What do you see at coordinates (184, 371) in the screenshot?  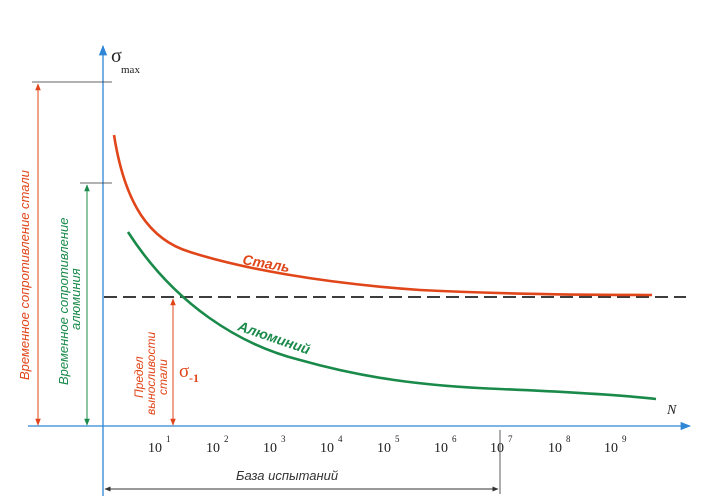 I see `endurance-symbol: σ` at bounding box center [184, 371].